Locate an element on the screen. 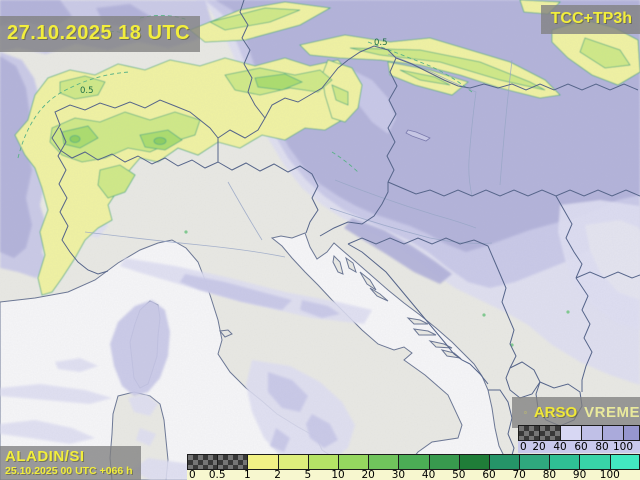 The width and height of the screenshot is (640, 480). lake-balaton is located at coordinates (418, 135).